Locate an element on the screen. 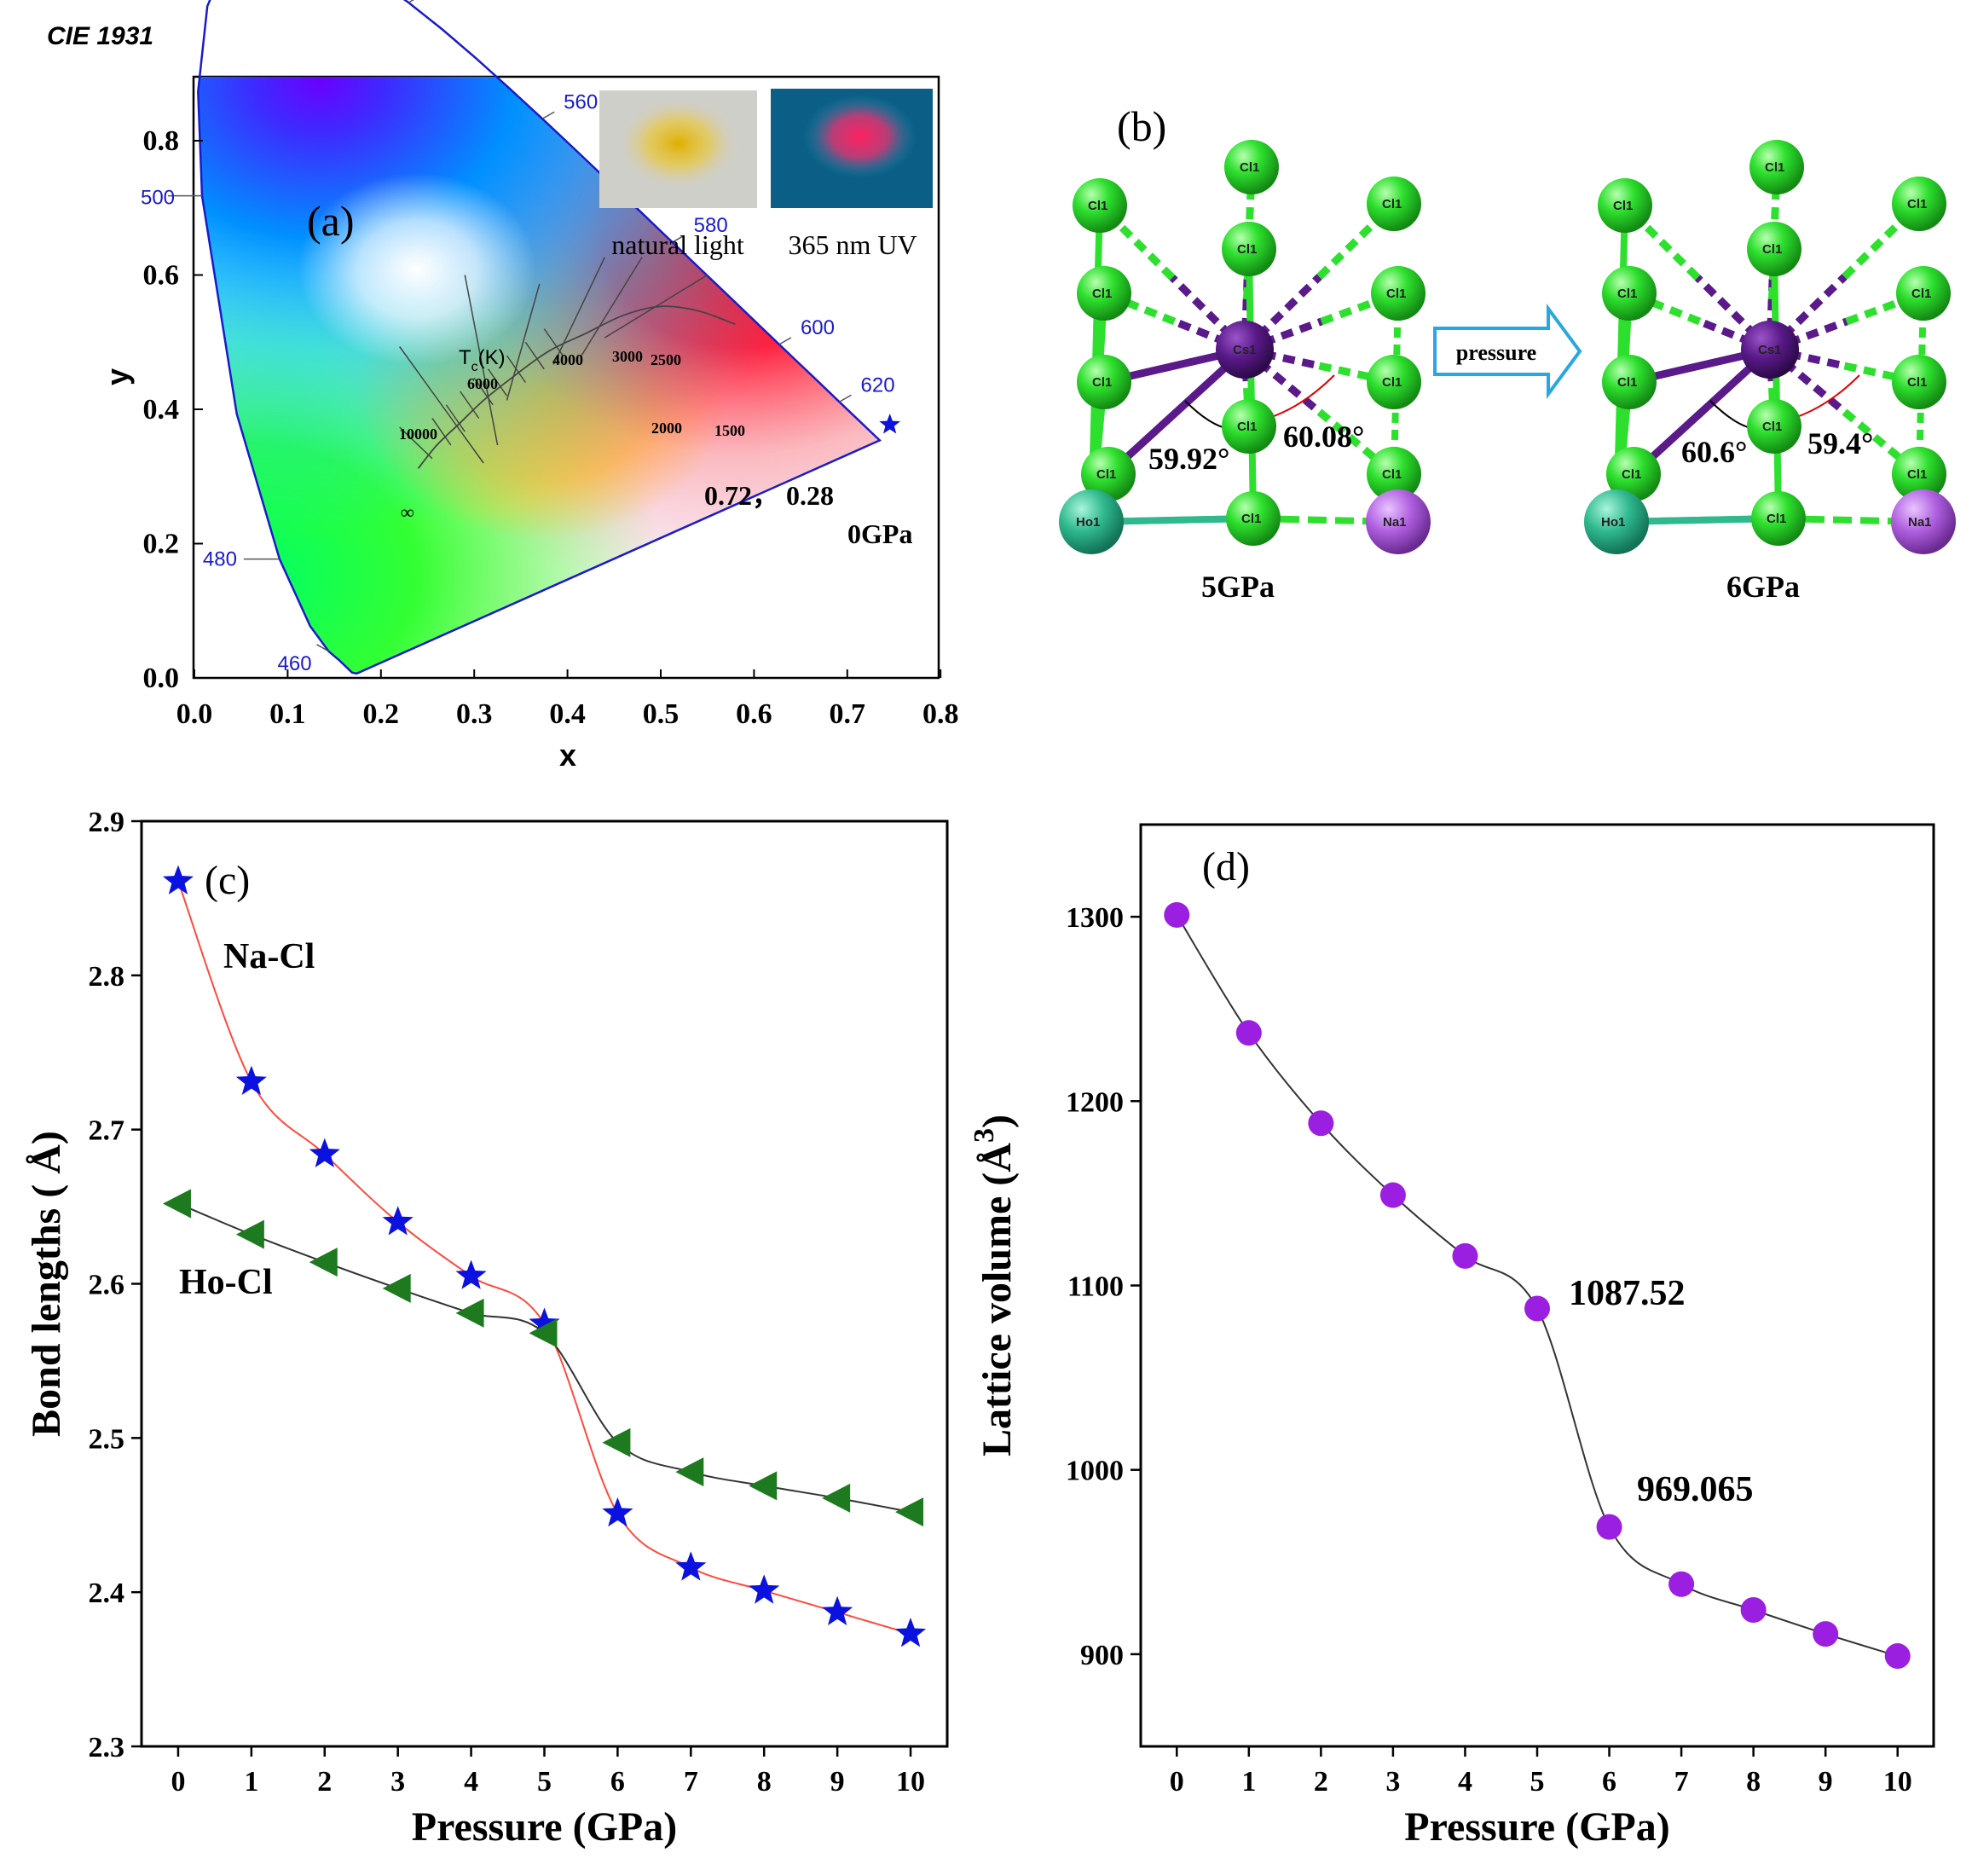 The image size is (1972, 1876). wavelength-label-500: 500 is located at coordinates (158, 199).